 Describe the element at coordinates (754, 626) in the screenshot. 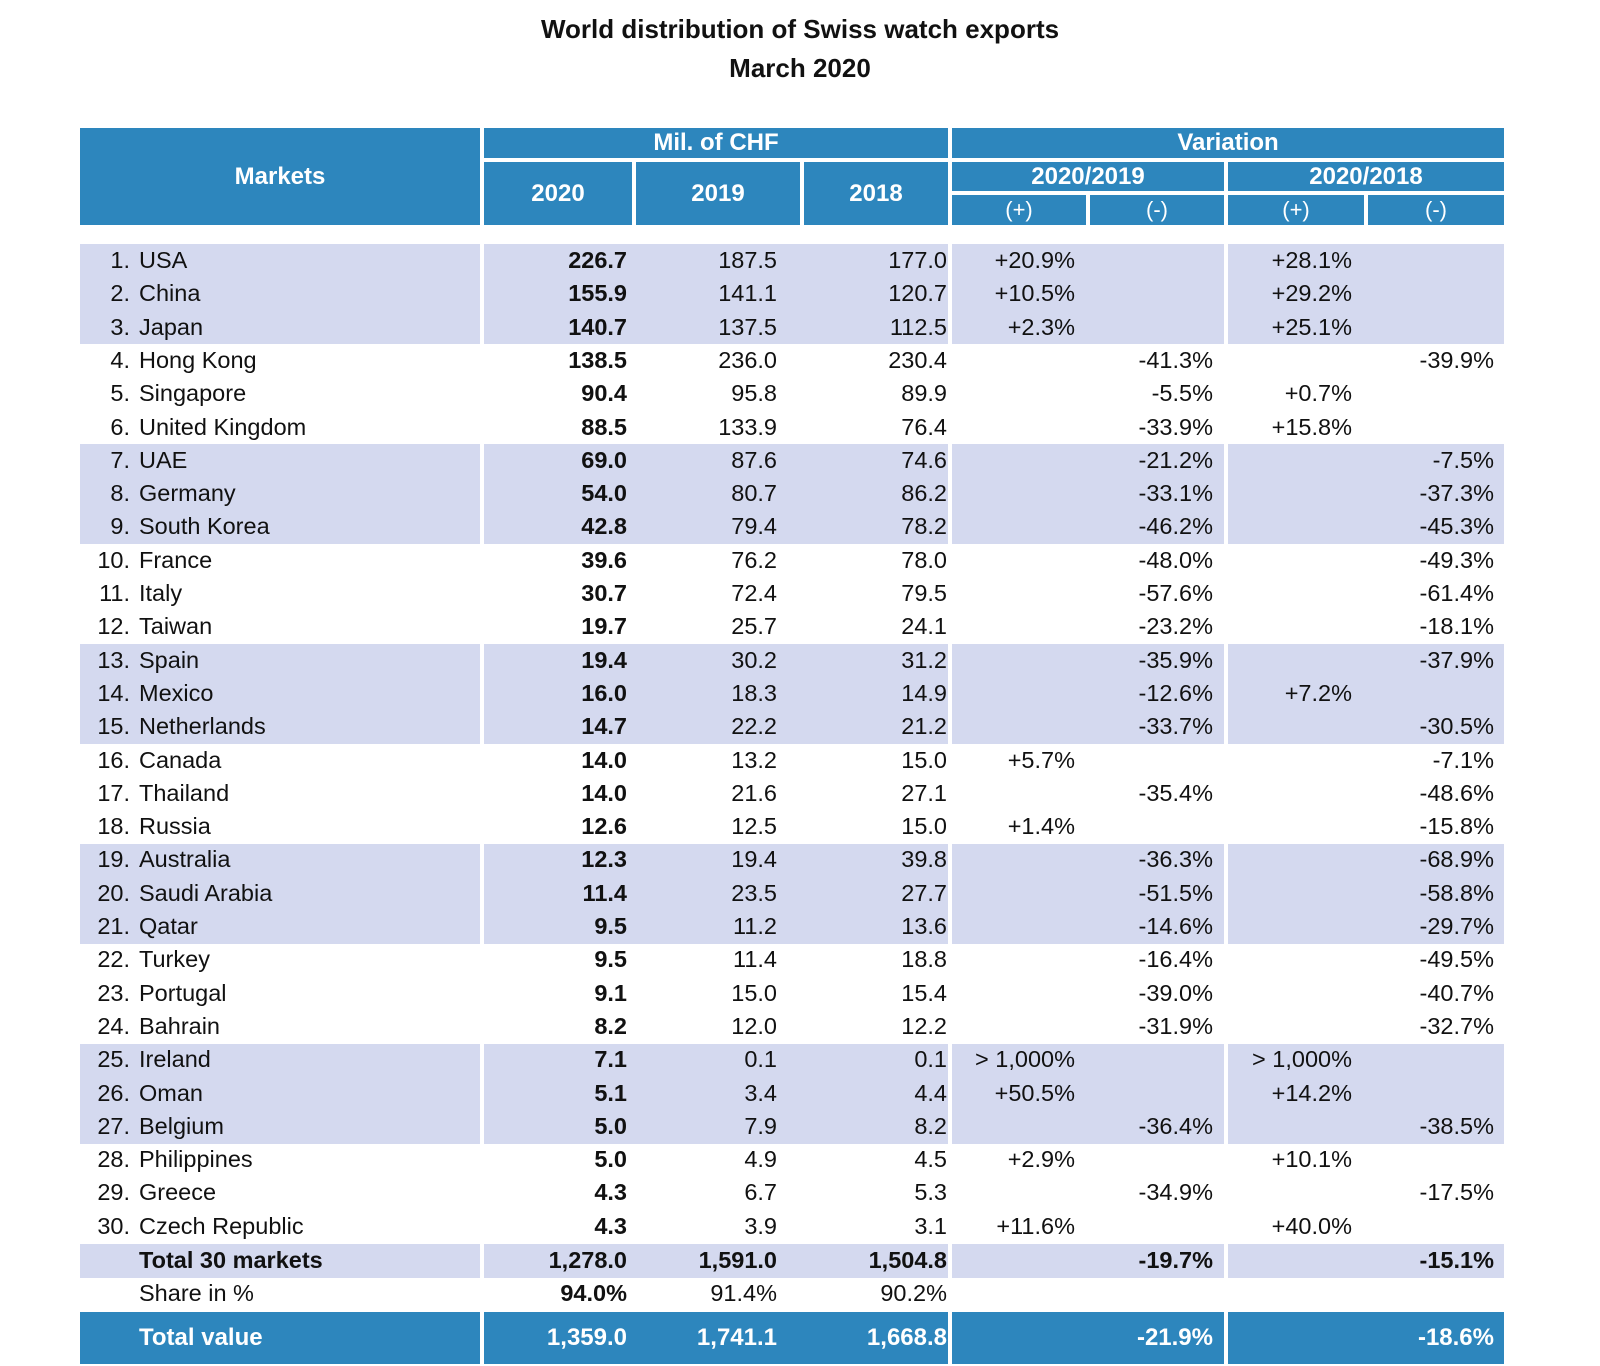

I see `value-2019: 25.7` at that location.